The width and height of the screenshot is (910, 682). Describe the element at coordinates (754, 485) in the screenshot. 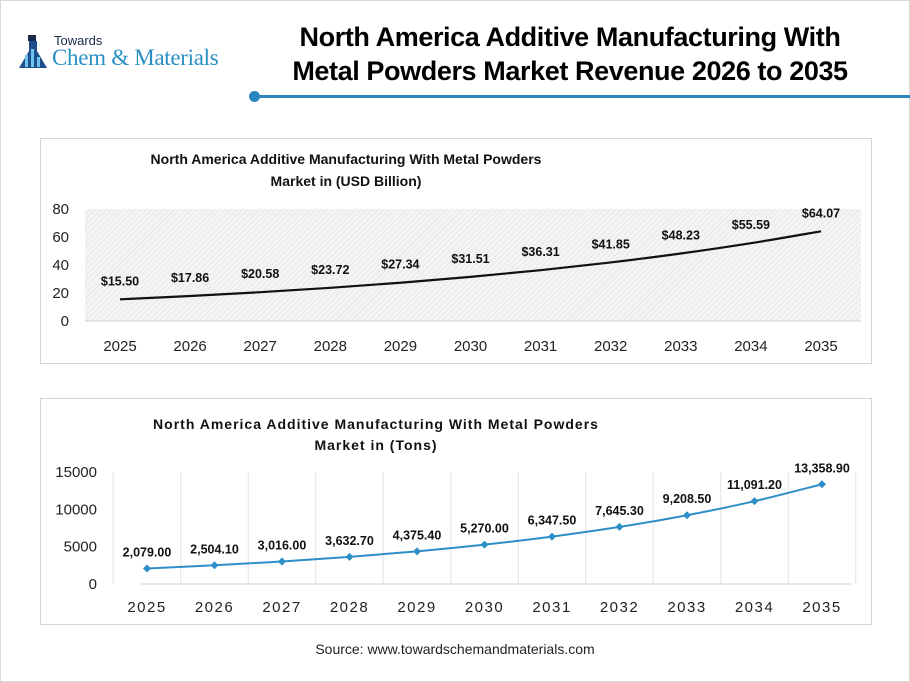

I see `data-label: 11,091.20` at that location.